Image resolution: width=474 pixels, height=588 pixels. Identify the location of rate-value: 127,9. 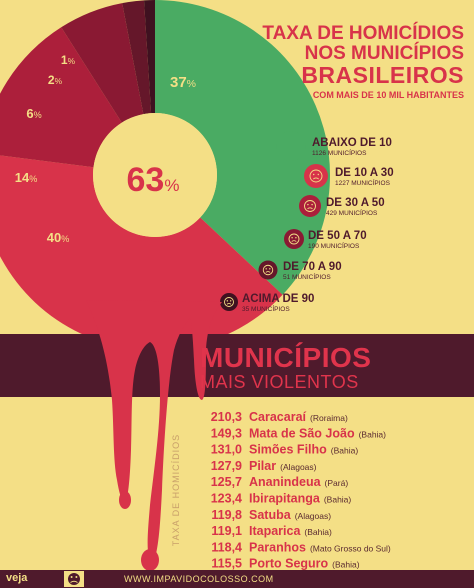
(226, 466).